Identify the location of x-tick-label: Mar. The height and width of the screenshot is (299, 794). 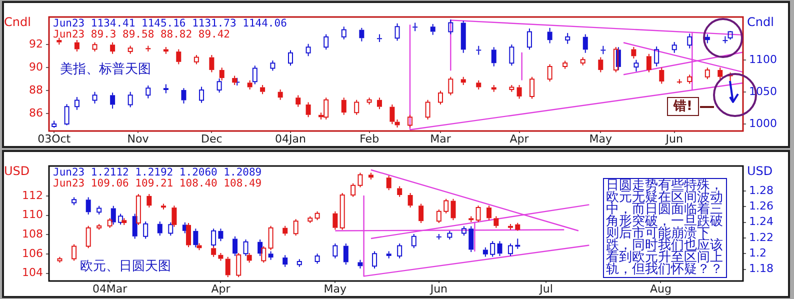
(441, 139).